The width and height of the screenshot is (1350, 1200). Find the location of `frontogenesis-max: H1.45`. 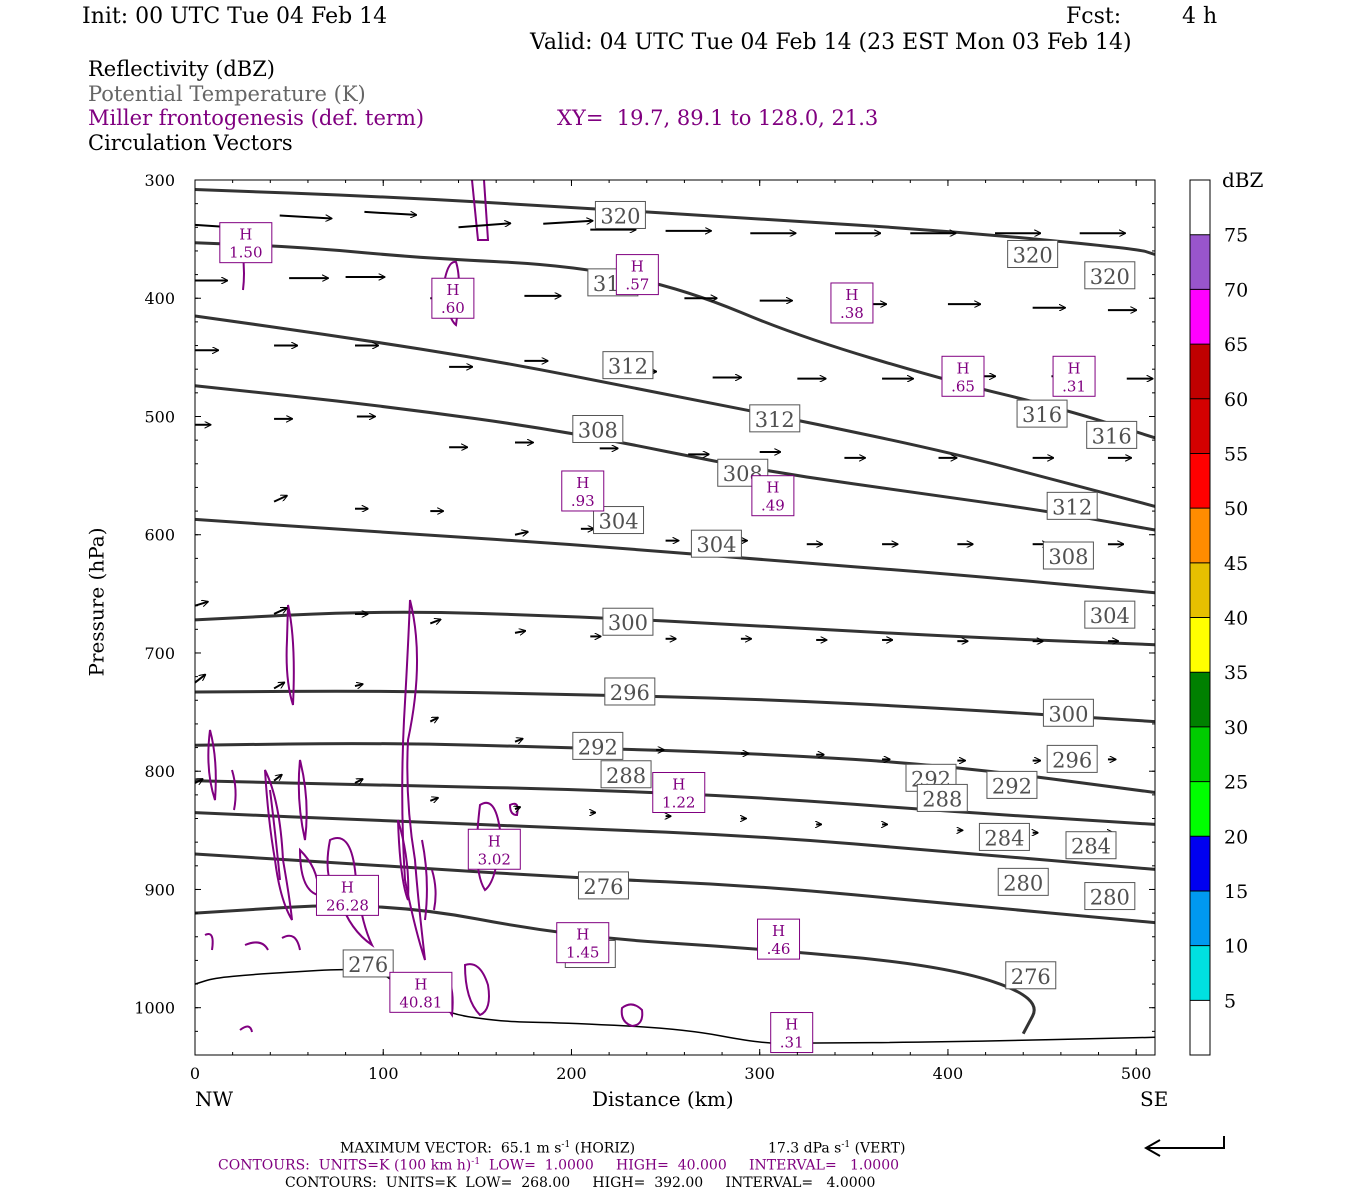

frontogenesis-max: H1.45 is located at coordinates (583, 943).